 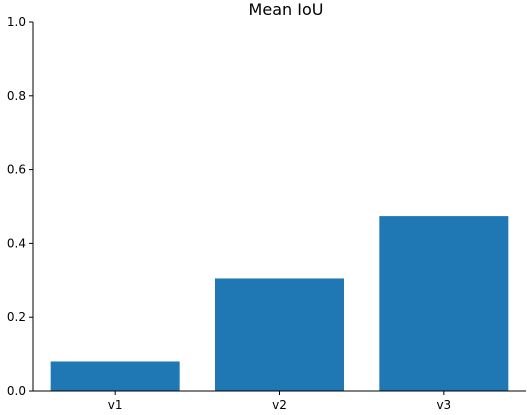 What do you see at coordinates (16, 96) in the screenshot?
I see `y-tick-label: 0.8` at bounding box center [16, 96].